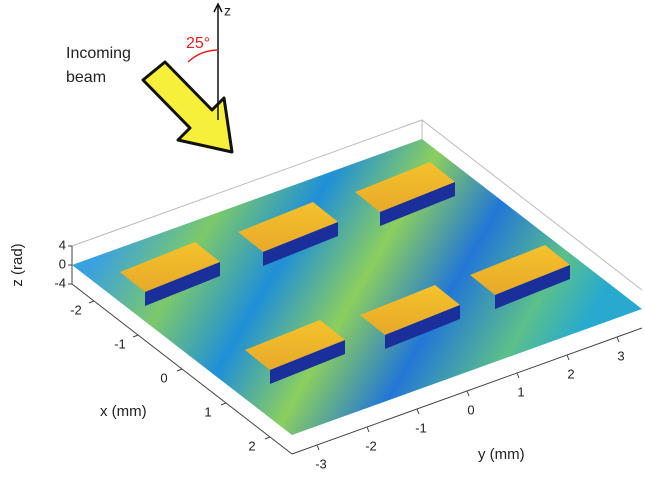 This screenshot has height=481, width=645. What do you see at coordinates (251, 445) in the screenshot?
I see `x-tick-label: 2` at bounding box center [251, 445].